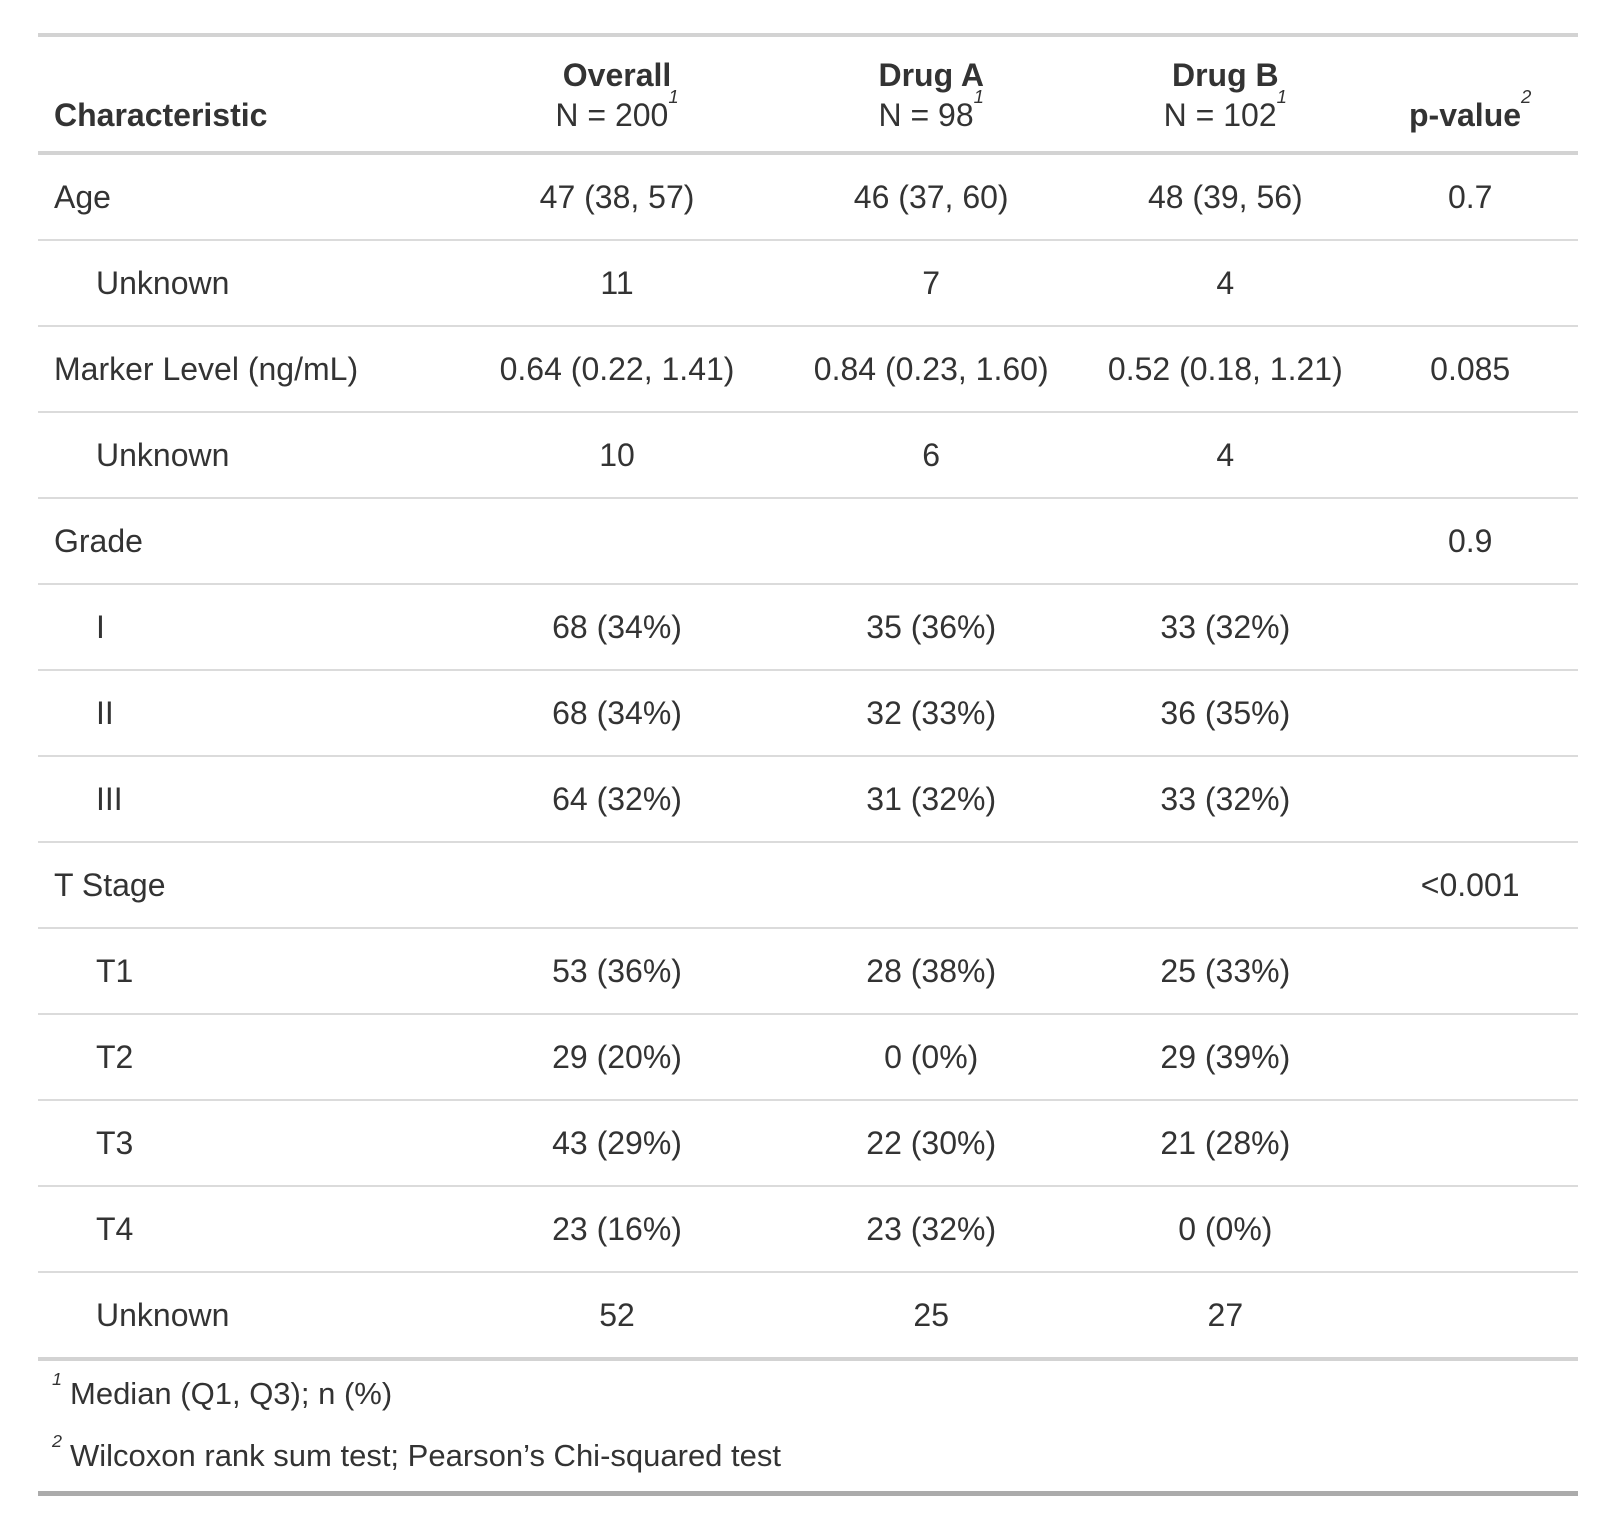  Describe the element at coordinates (249, 970) in the screenshot. I see `row-label: T1` at that location.